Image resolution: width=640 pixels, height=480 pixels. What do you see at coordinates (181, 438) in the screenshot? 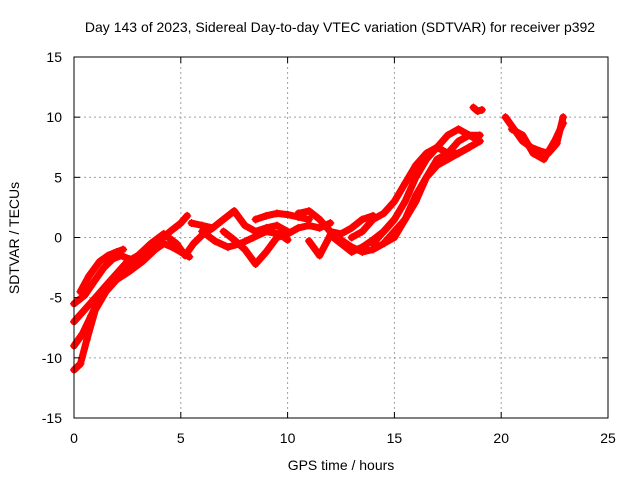
I see `x-tick-label: 5` at bounding box center [181, 438].